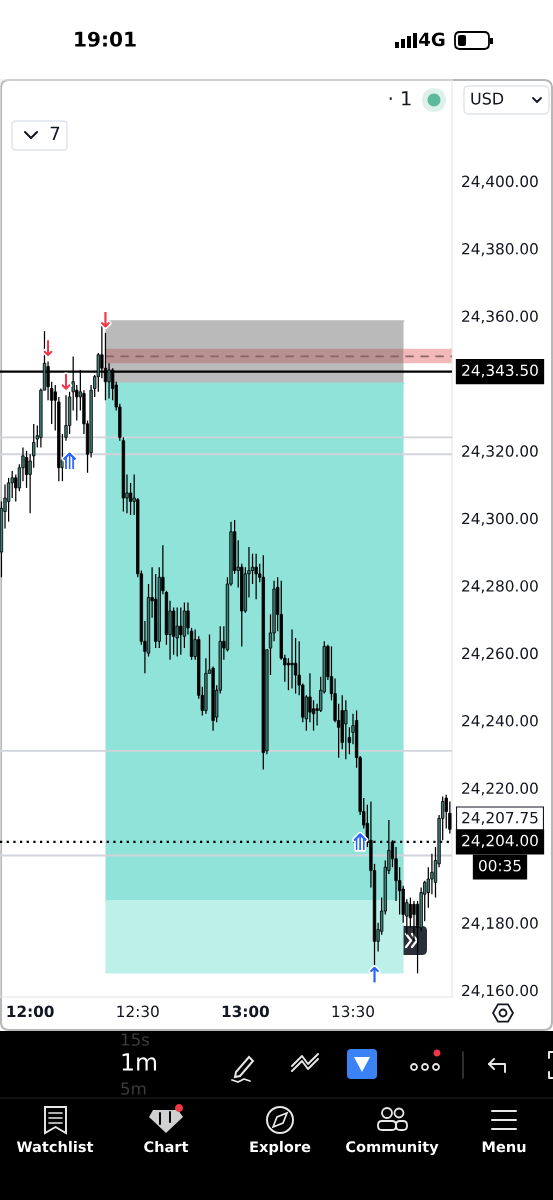 This screenshot has height=1200, width=553. Describe the element at coordinates (432, 39) in the screenshot. I see `text: 4G` at that location.